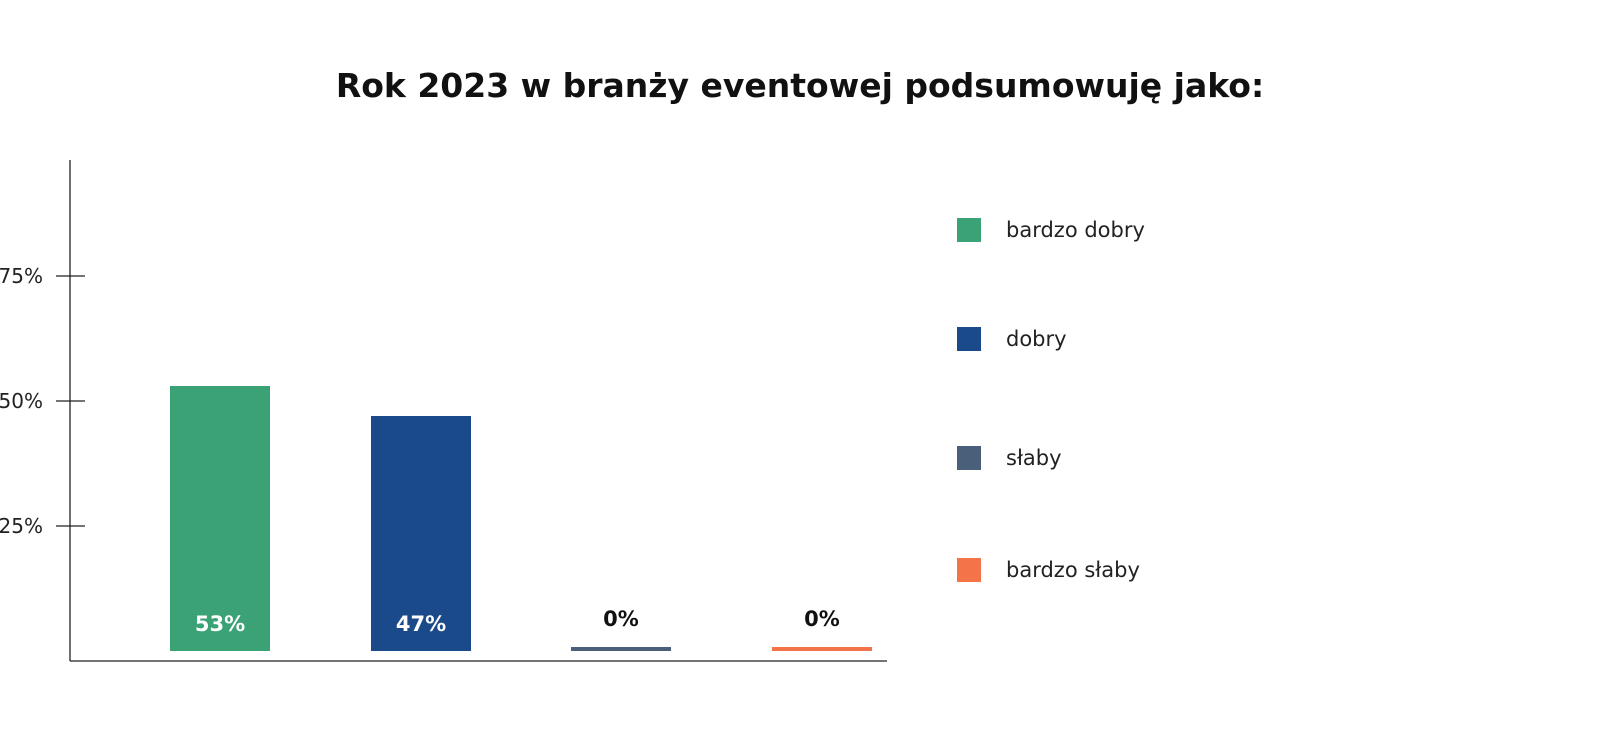 The image size is (1600, 730). What do you see at coordinates (421, 624) in the screenshot?
I see `bar-value-label: 47%` at bounding box center [421, 624].